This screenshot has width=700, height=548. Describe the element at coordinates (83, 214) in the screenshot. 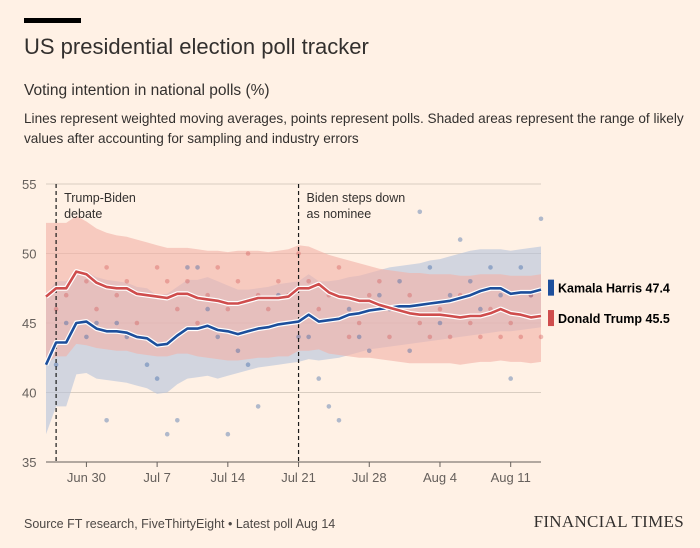

I see `annotation-label: debate` at that location.